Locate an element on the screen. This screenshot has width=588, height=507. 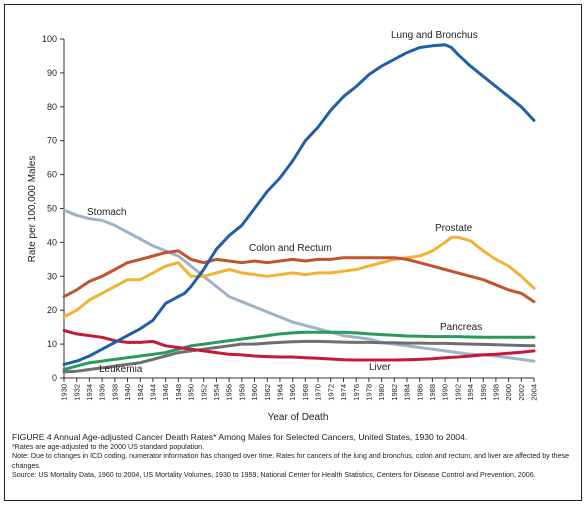
y-tick-label: 20 is located at coordinates (52, 310).